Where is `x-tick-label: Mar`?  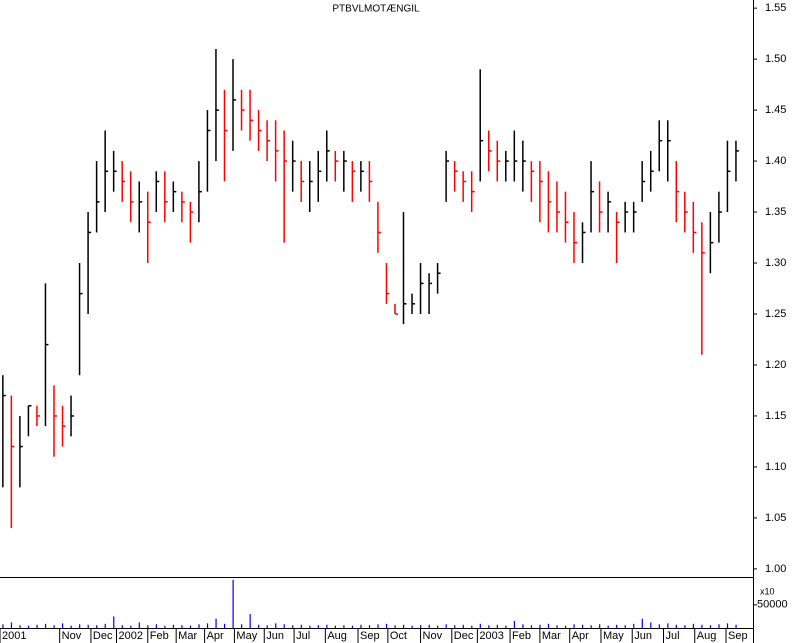 x-tick-label: Mar is located at coordinates (187, 636).